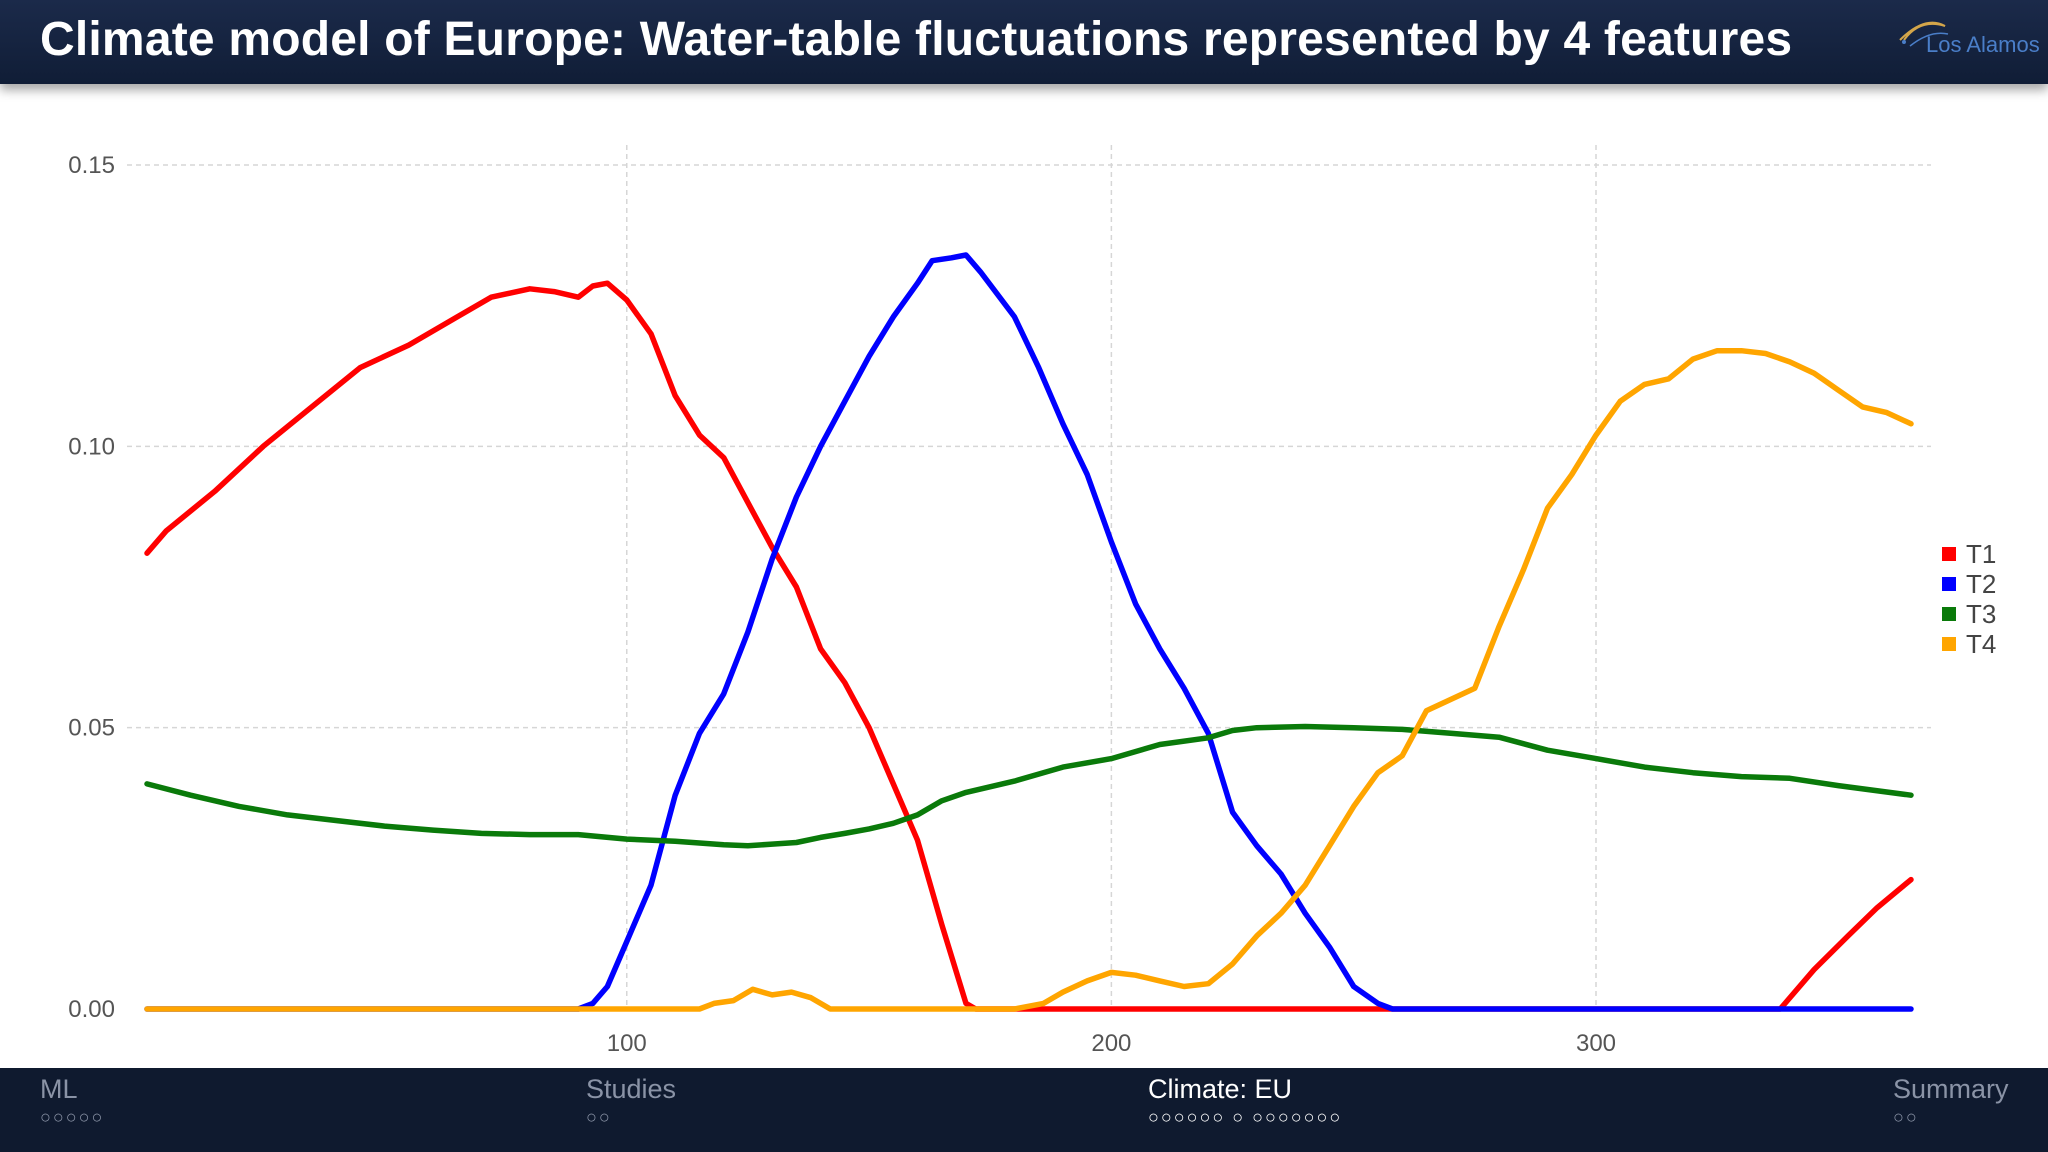 This screenshot has width=2048, height=1152. What do you see at coordinates (91, 165) in the screenshot?
I see `y-tick-label: 0.15` at bounding box center [91, 165].